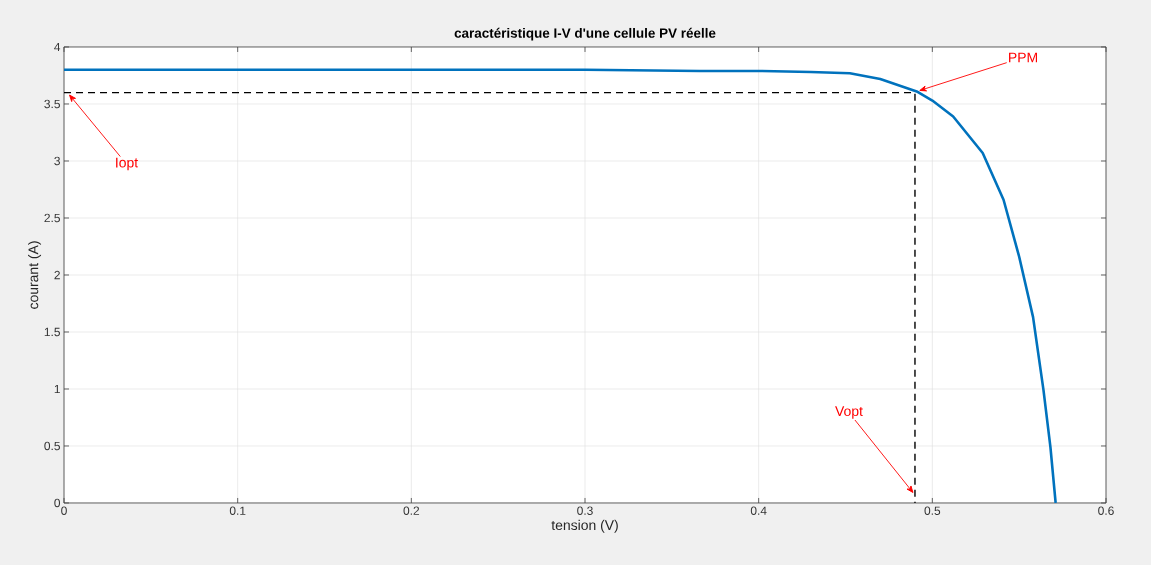 The image size is (1151, 565). I want to click on x-tick-label: 0.3, so click(585, 510).